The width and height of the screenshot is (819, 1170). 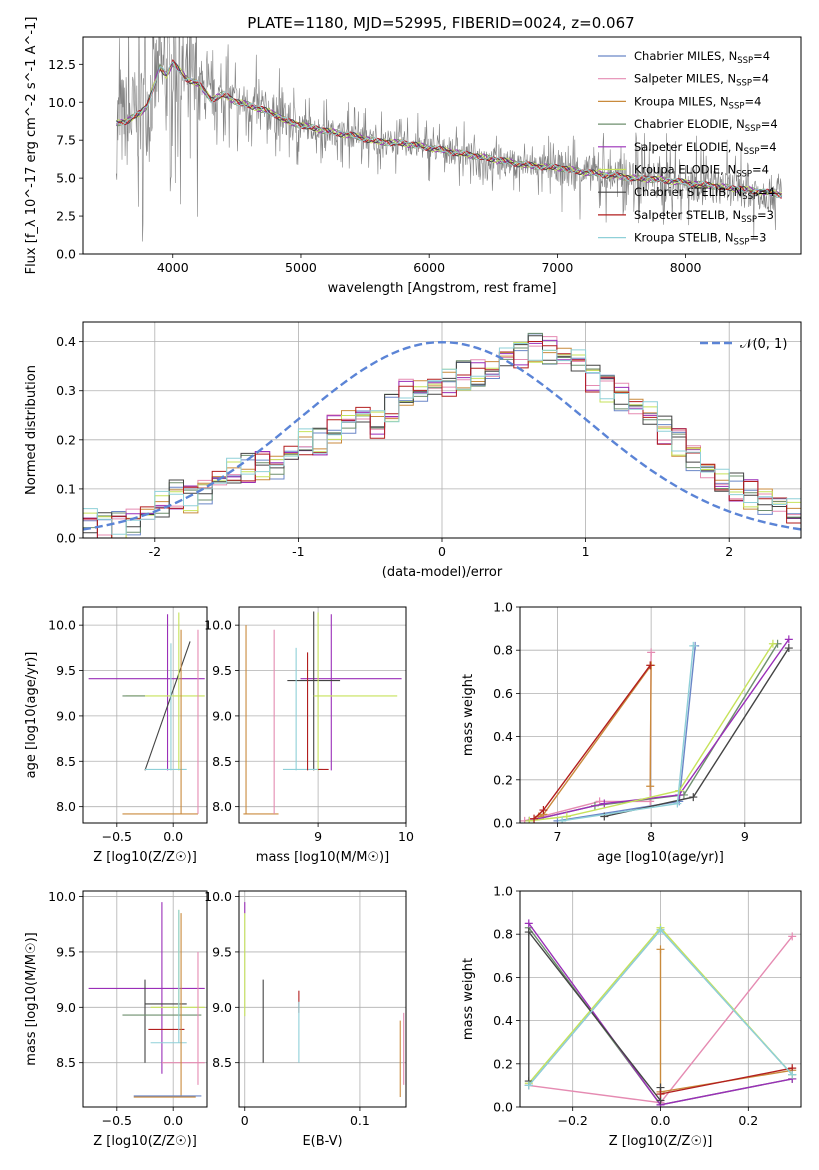 What do you see at coordinates (167, 706) in the screenshot?
I see `errorbar-segment` at bounding box center [167, 706].